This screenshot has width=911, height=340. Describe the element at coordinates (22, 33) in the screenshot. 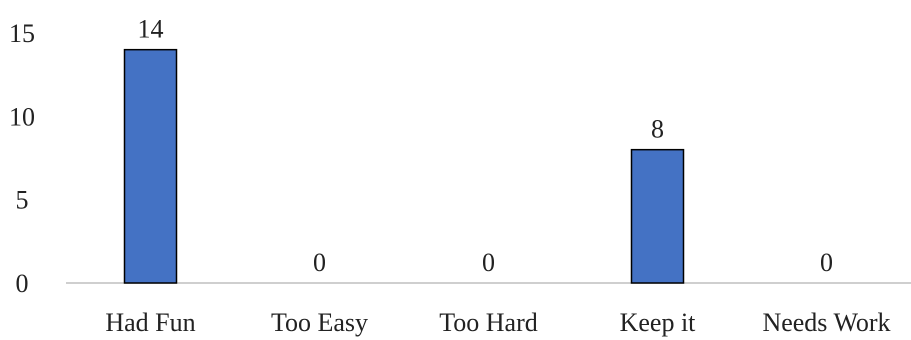

I see `y-tick-label: 15` at that location.